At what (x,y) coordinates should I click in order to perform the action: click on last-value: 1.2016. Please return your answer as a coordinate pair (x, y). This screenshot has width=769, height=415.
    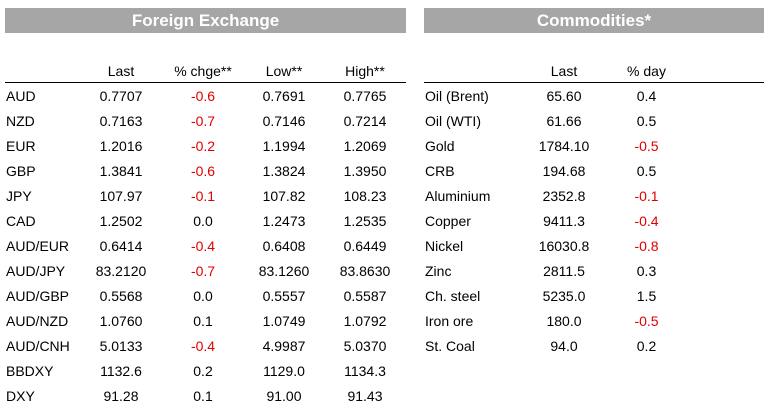
    Looking at the image, I should click on (121, 145).